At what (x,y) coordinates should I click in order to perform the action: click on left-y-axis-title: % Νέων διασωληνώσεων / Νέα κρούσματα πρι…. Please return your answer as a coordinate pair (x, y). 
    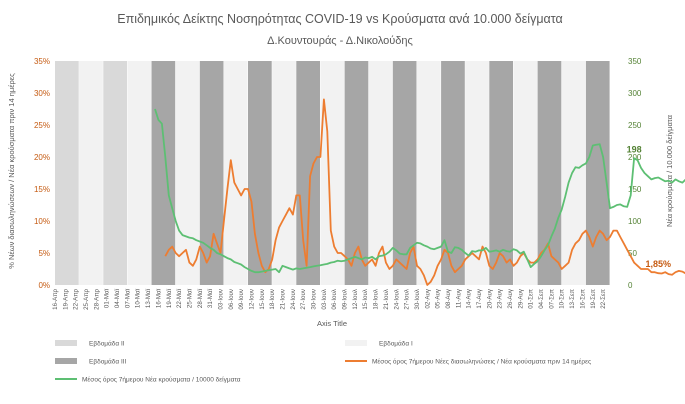
    Looking at the image, I should click on (11, 171).